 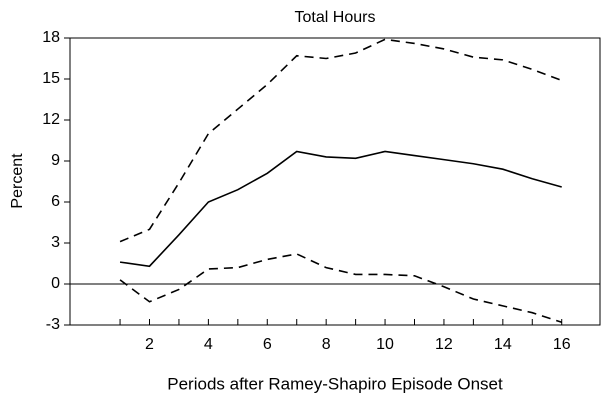 What do you see at coordinates (503, 344) in the screenshot?
I see `x-tick-label: 14` at bounding box center [503, 344].